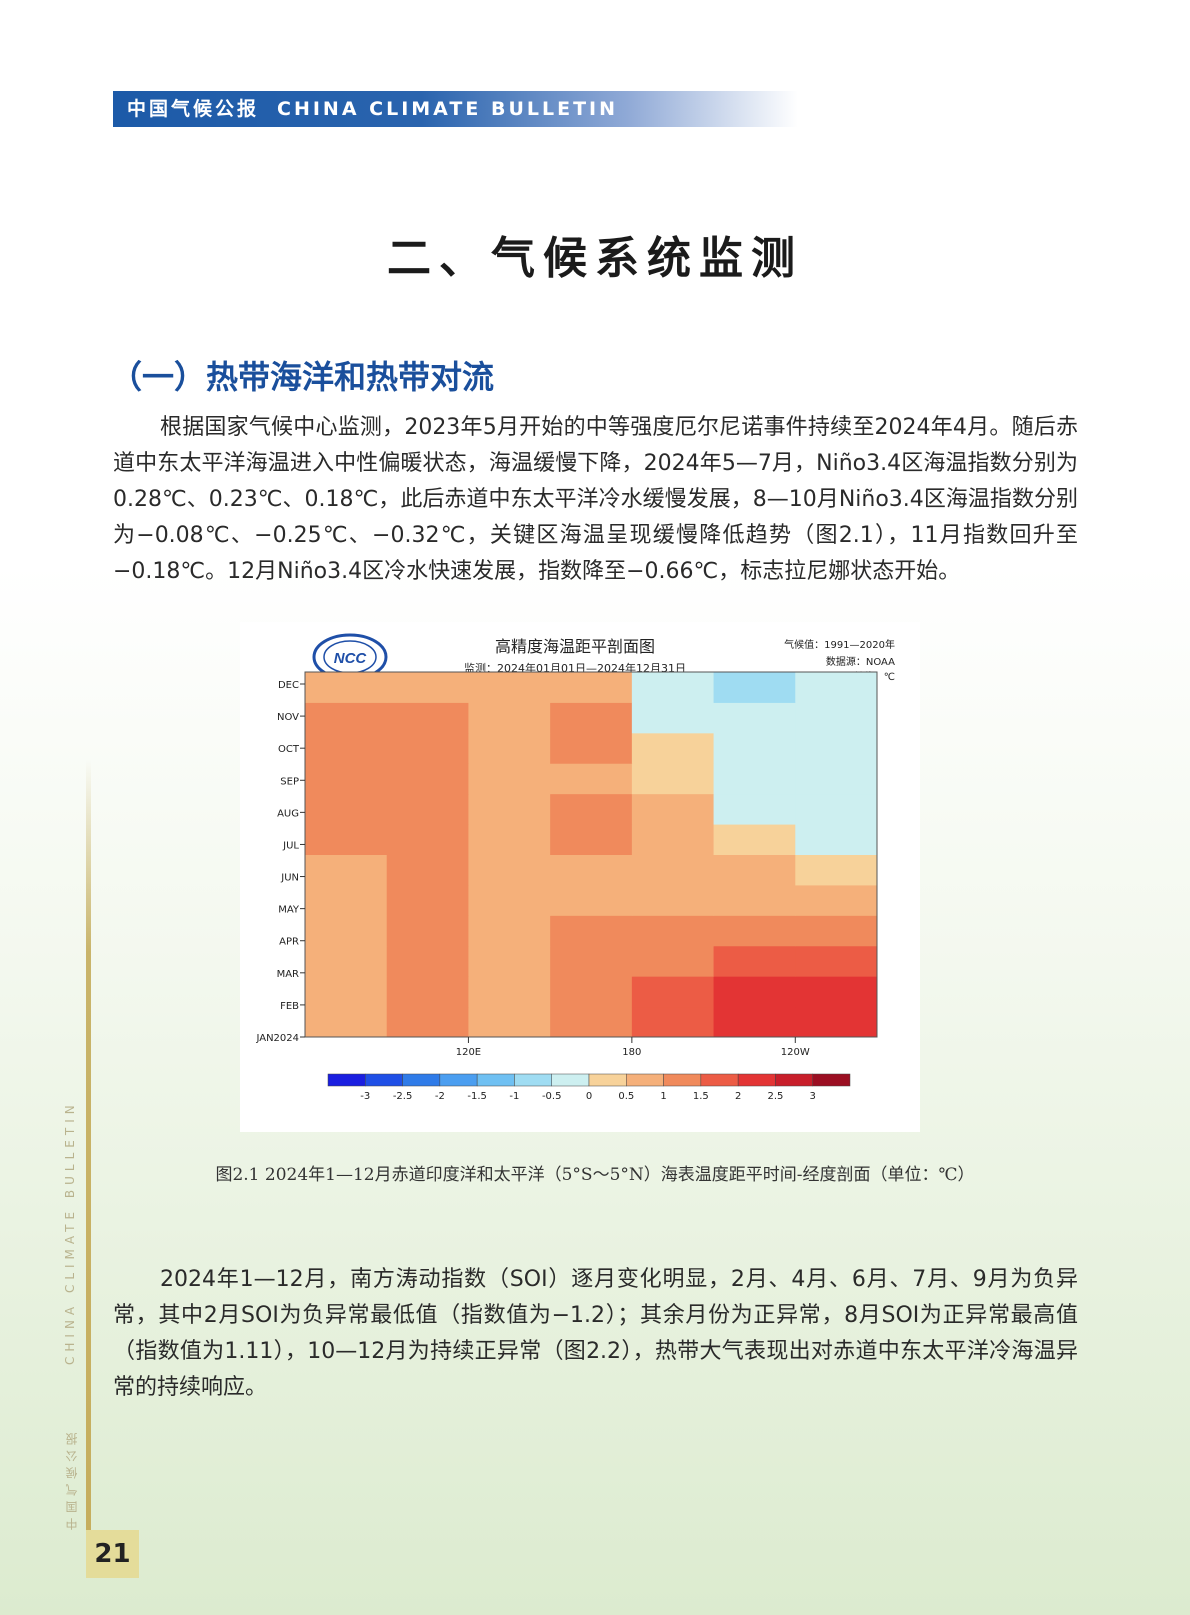 The height and width of the screenshot is (1615, 1190). What do you see at coordinates (514, 1096) in the screenshot?
I see `colorbar-label: -1` at bounding box center [514, 1096].